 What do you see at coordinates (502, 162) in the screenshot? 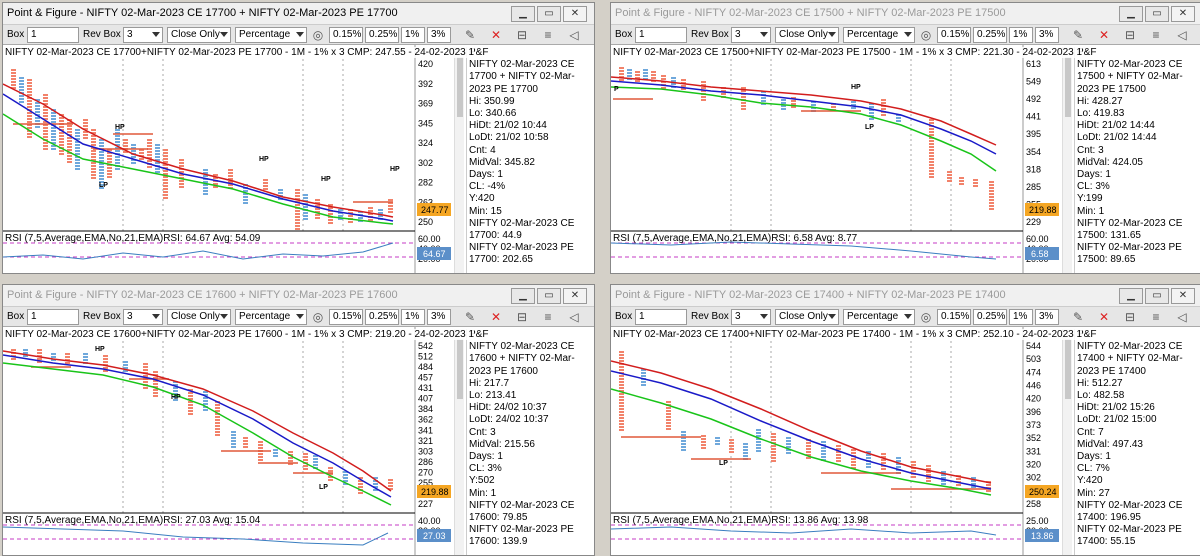
I see `info-line: MidVal: 345.82` at bounding box center [502, 162].